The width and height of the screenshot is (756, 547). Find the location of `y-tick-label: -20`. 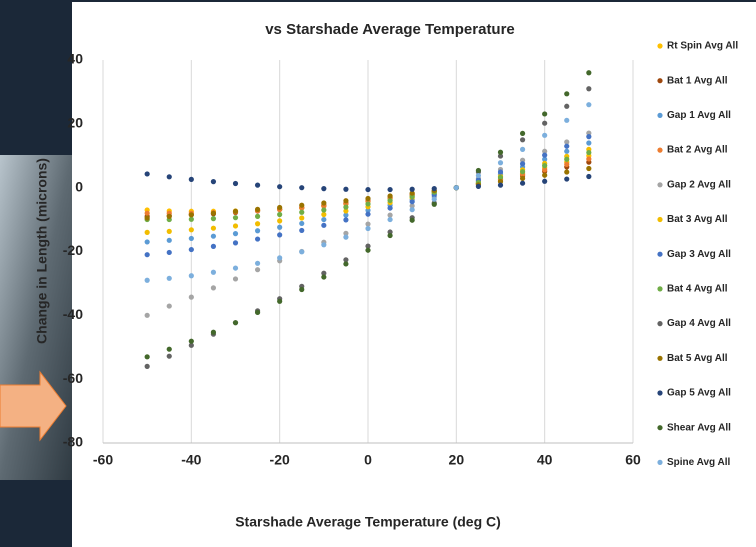

y-tick-label: -20 is located at coordinates (73, 250).